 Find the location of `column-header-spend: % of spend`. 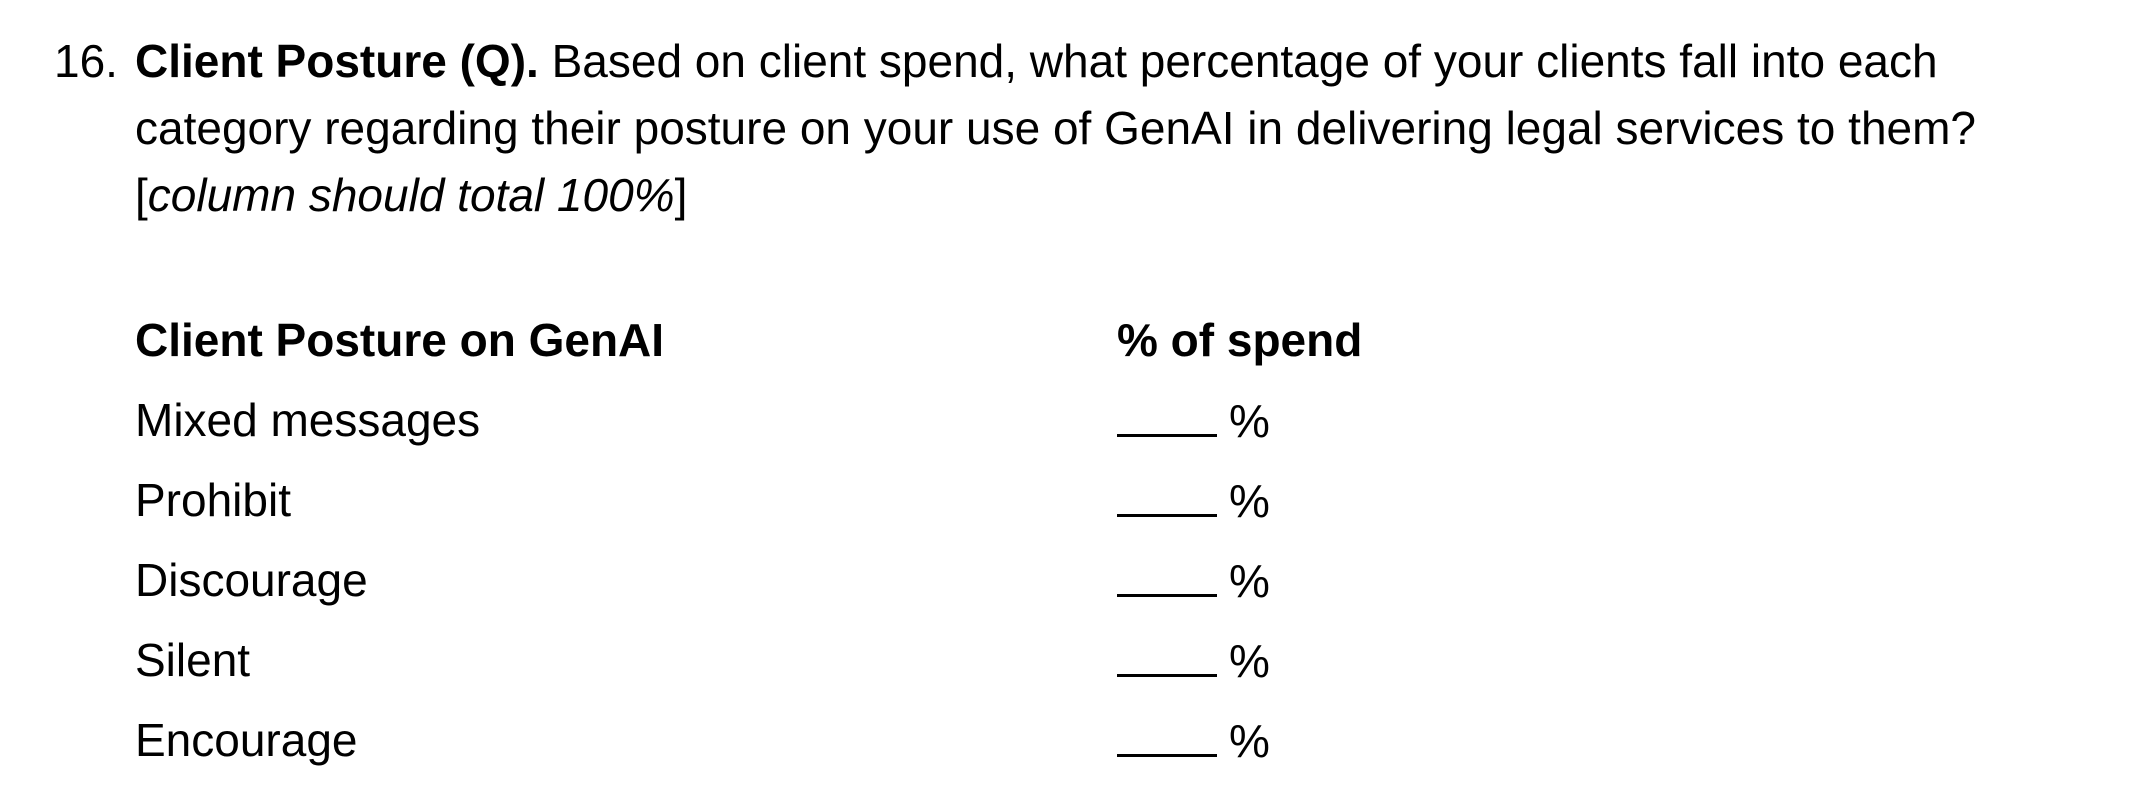

column-header-spend: % of spend is located at coordinates (1240, 340).